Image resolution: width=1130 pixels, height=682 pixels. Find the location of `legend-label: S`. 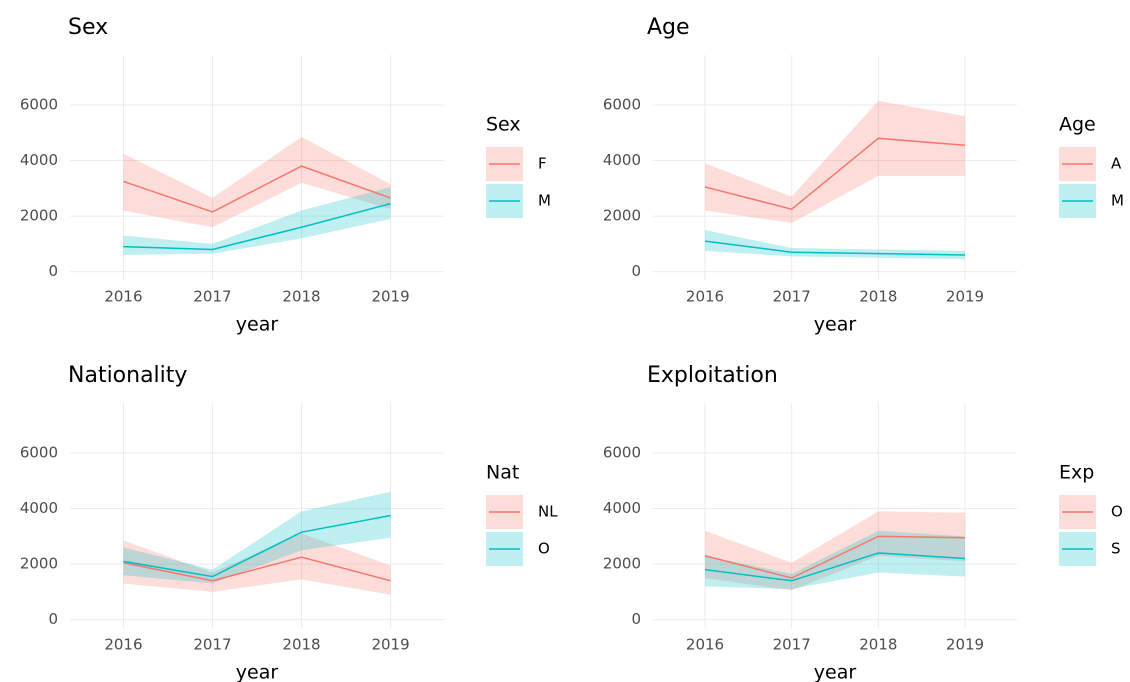

legend-label: S is located at coordinates (1116, 549).